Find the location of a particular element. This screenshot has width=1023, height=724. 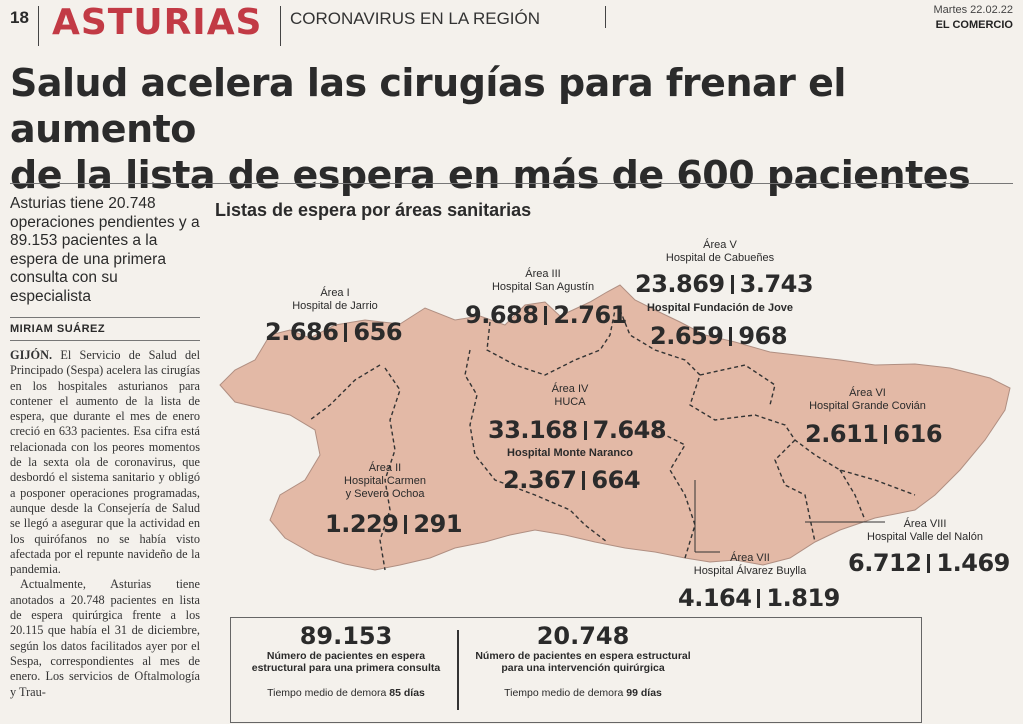

area-label: Área VIII Hospital Valle del Nalón is located at coordinates (925, 531).